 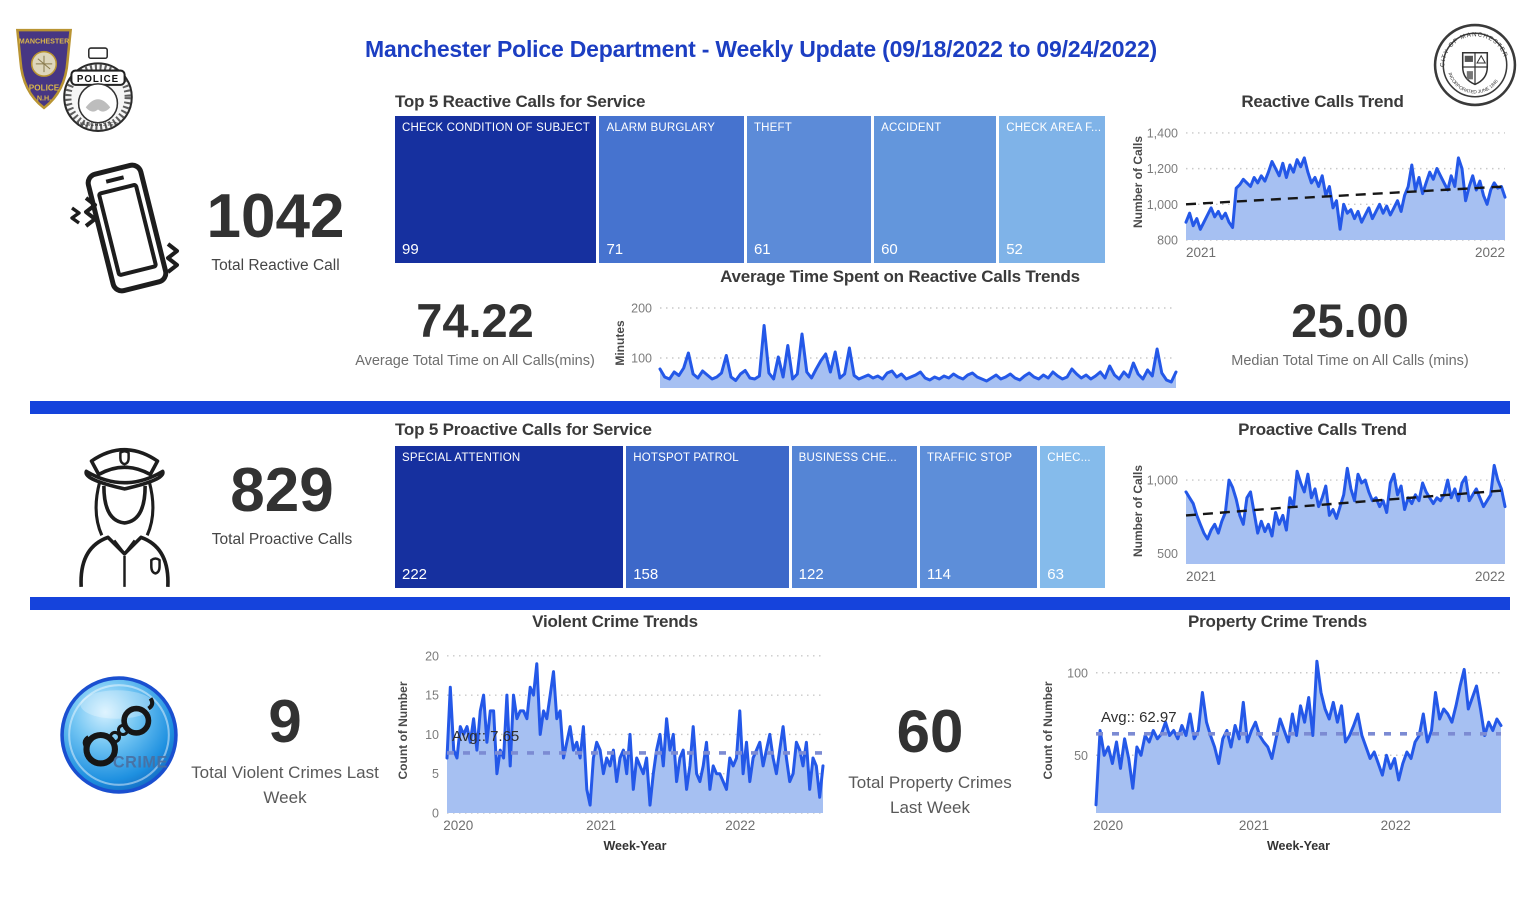 What do you see at coordinates (275, 265) in the screenshot?
I see `reactive-kpi-label: Total Reactive Call` at bounding box center [275, 265].